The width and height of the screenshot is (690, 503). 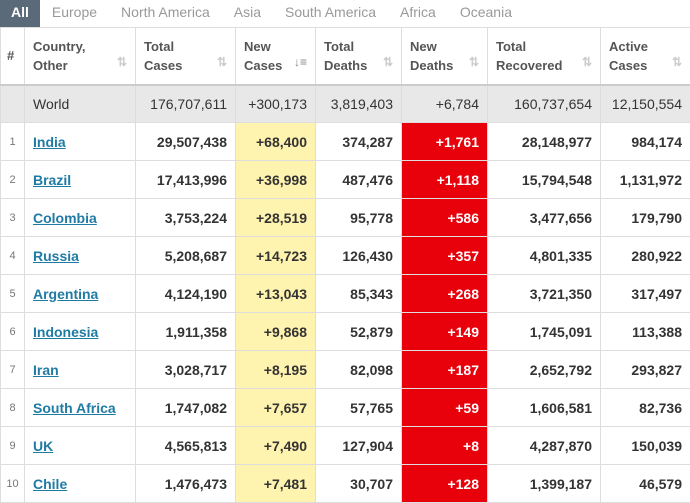 What do you see at coordinates (13, 446) in the screenshot?
I see `cell-num: 9` at bounding box center [13, 446].